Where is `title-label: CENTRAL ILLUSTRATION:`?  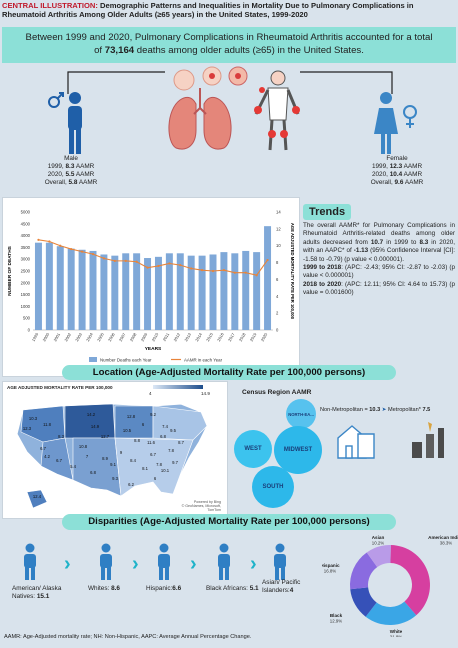 title-label: CENTRAL ILLUSTRATION: is located at coordinates (50, 5).